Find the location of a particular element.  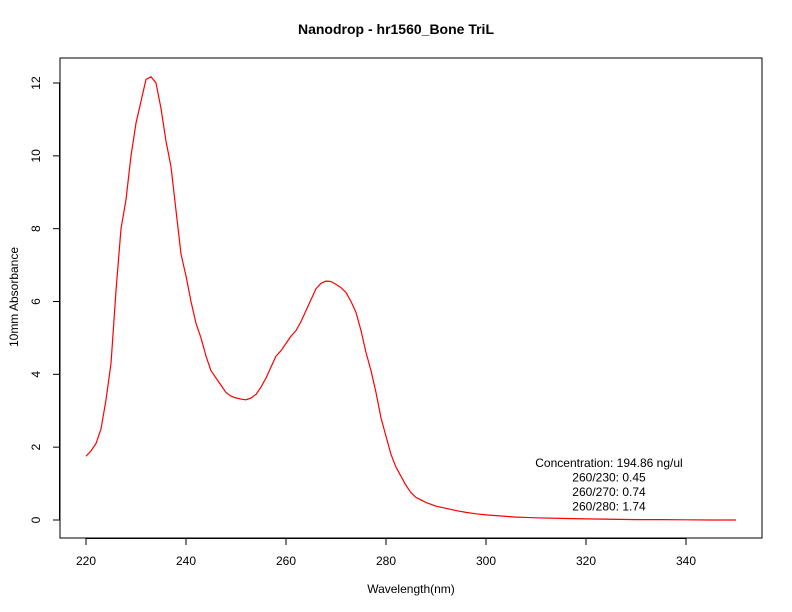

y-axis-label: 10mm Absorbance is located at coordinates (14, 297).